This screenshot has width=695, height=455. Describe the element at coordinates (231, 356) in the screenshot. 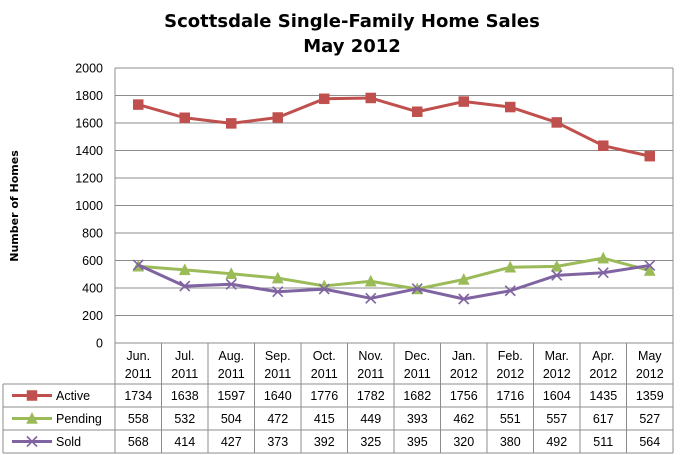

I see `x-tick-month: Aug.` at that location.